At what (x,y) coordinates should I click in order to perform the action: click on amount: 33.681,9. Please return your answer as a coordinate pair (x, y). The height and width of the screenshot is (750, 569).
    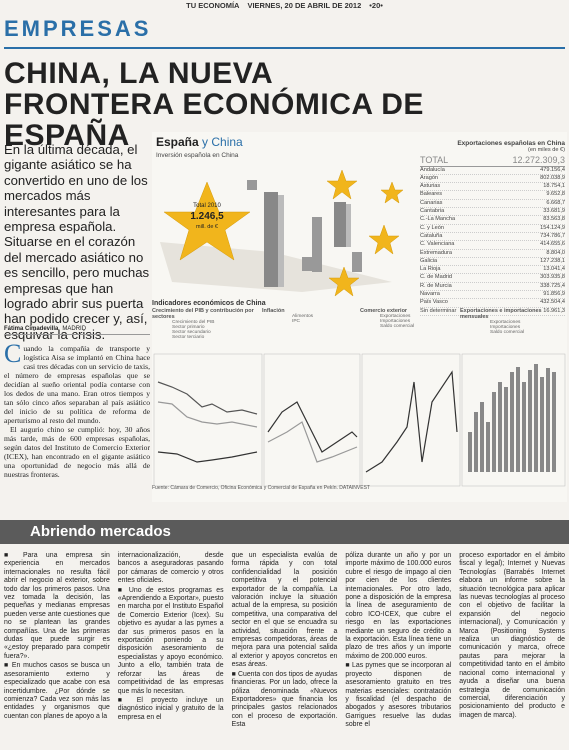
    Looking at the image, I should click on (554, 211).